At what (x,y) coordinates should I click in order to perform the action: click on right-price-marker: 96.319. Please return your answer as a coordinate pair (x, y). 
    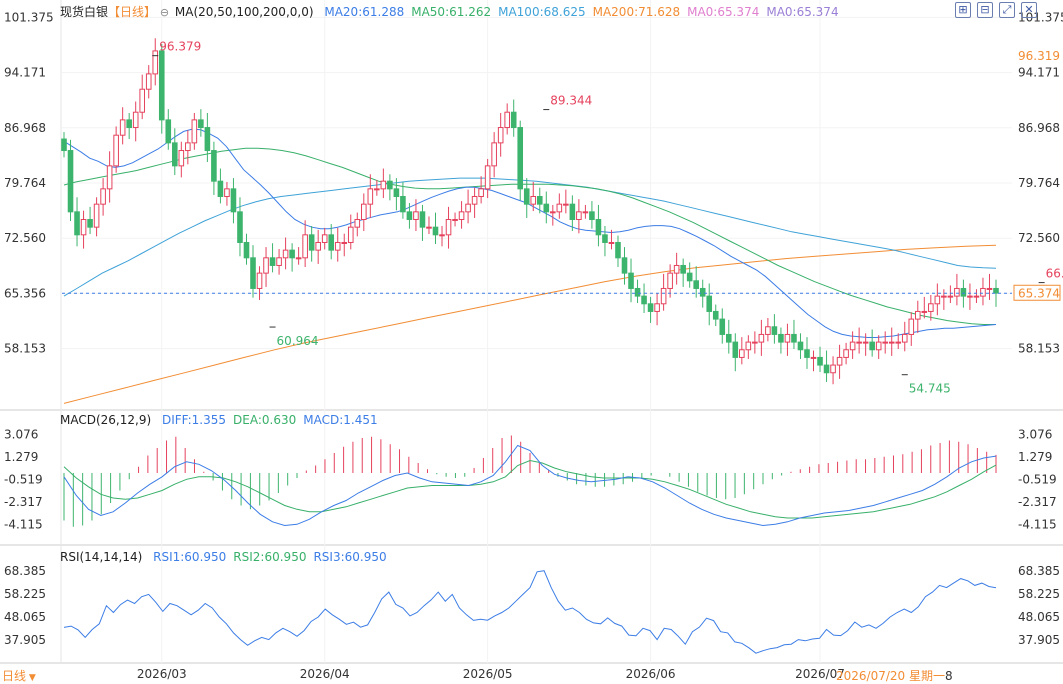
    Looking at the image, I should click on (1039, 56).